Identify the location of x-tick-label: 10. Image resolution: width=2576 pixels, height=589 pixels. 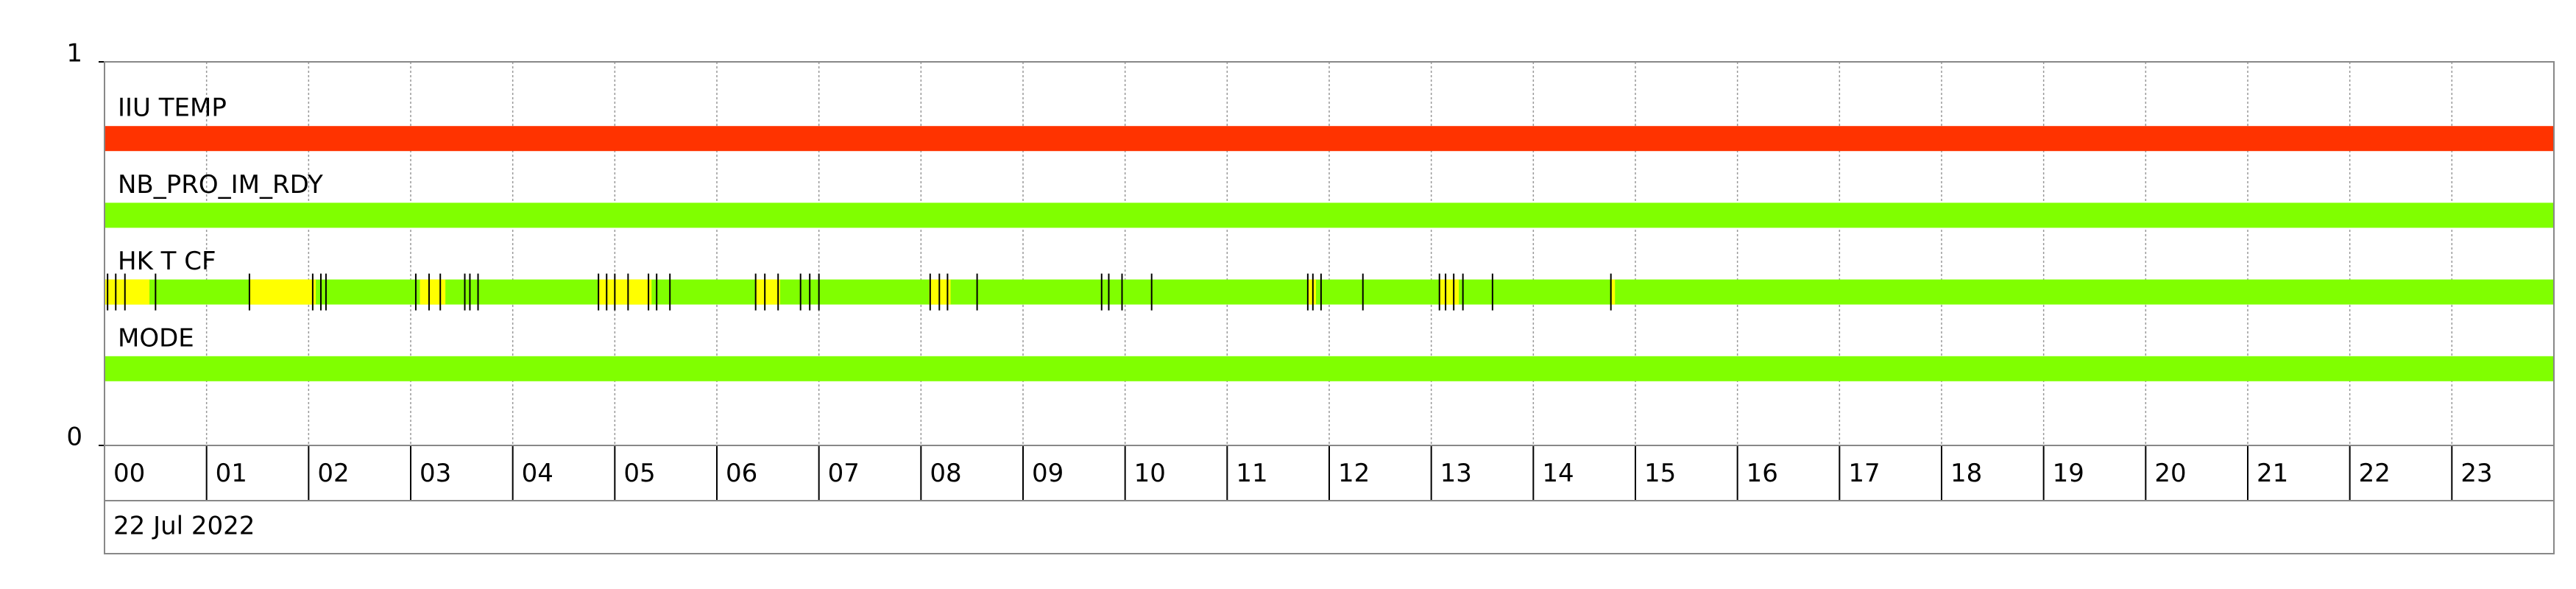
(1150, 473).